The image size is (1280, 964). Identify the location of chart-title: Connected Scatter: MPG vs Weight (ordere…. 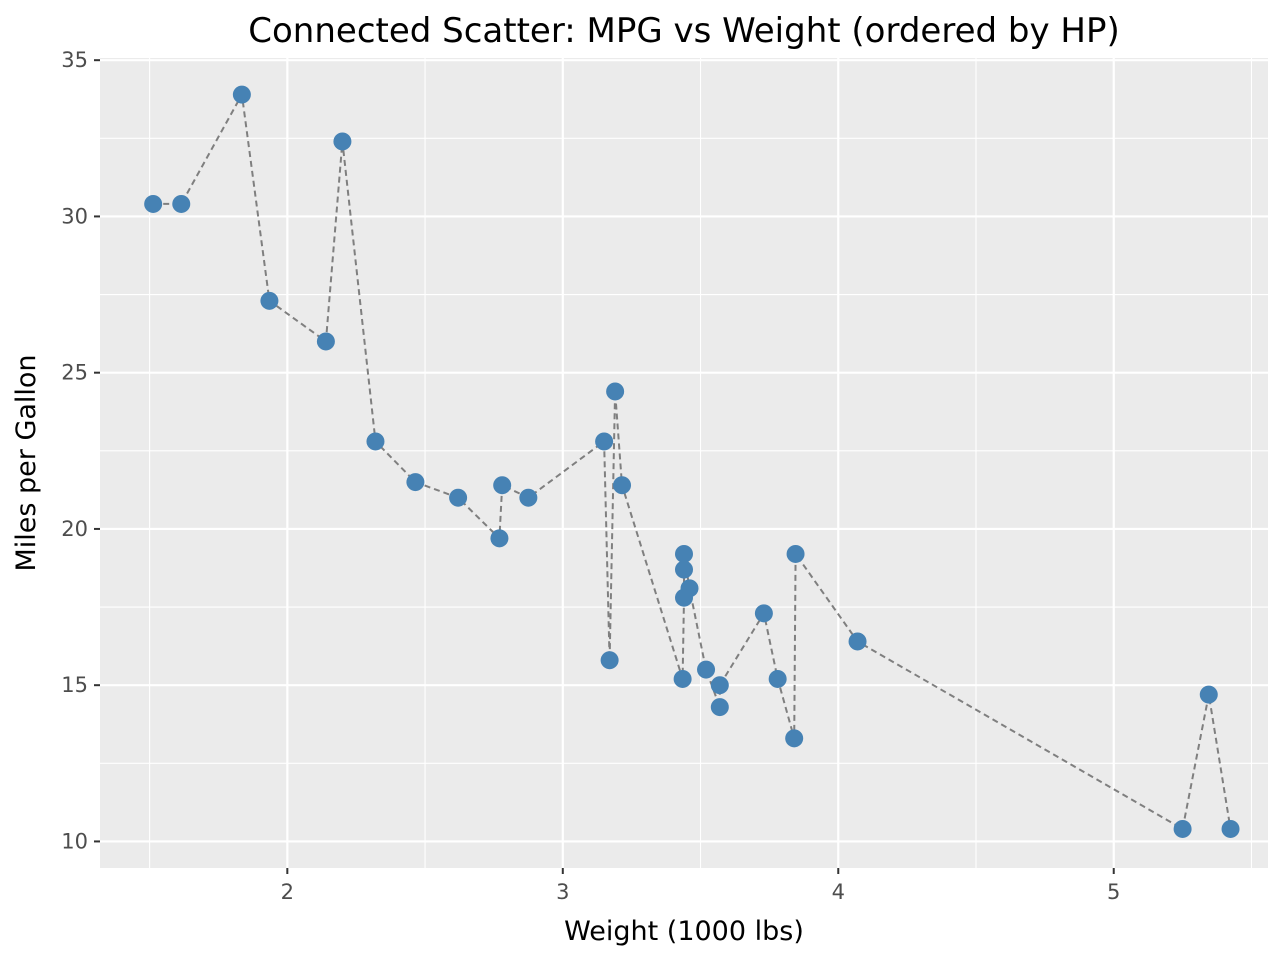
(683, 31).